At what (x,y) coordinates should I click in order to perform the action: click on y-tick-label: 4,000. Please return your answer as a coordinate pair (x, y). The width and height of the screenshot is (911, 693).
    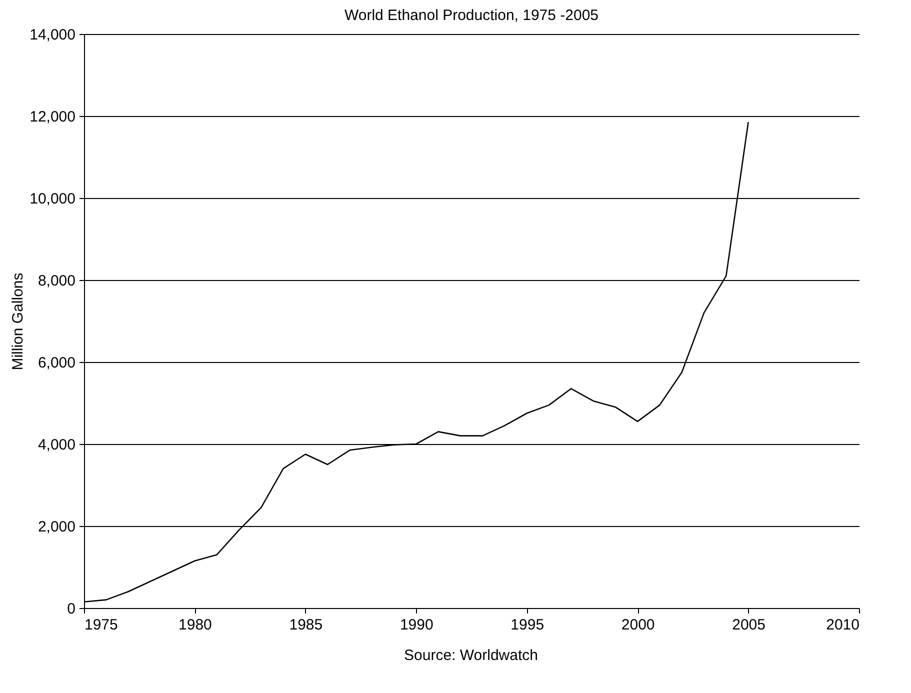
    Looking at the image, I should click on (57, 445).